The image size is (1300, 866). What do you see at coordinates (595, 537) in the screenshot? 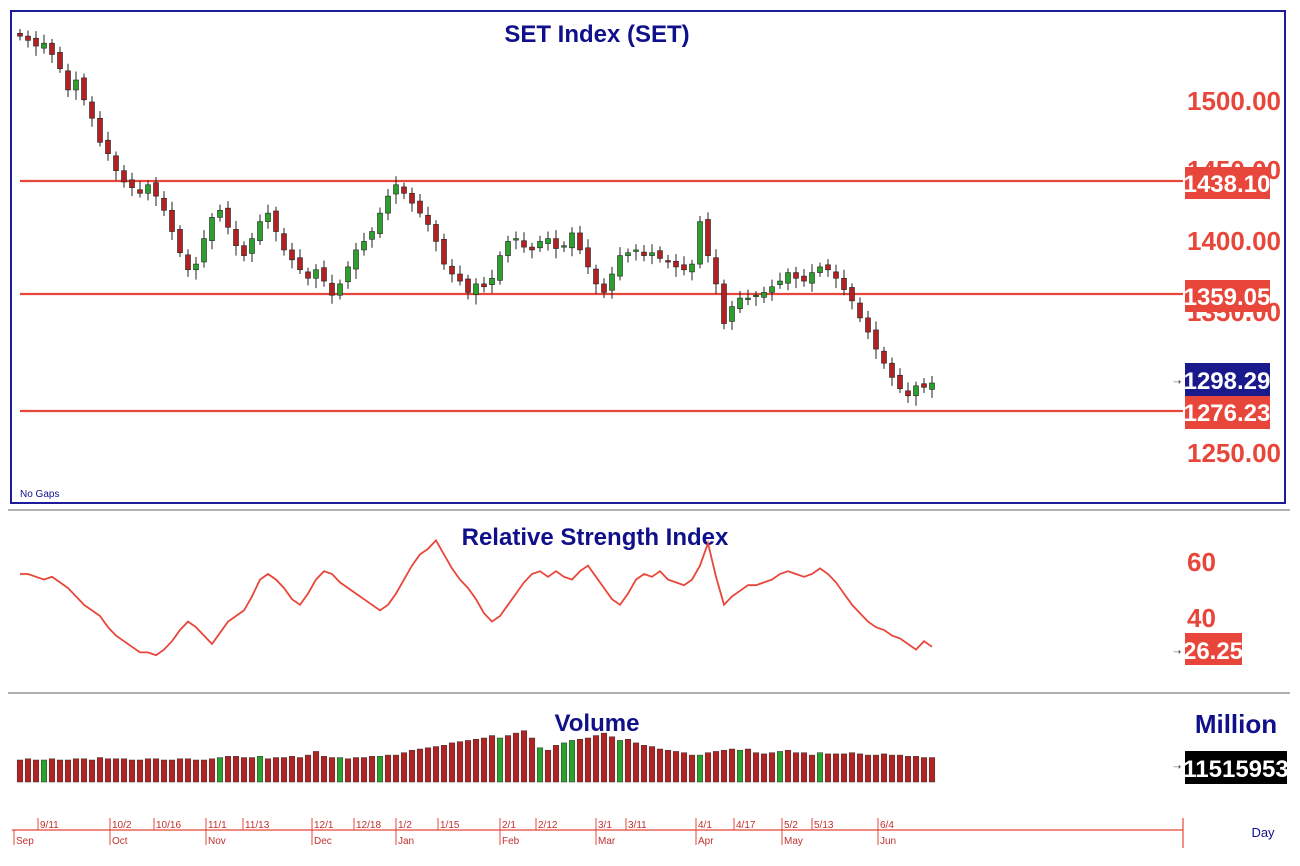
I see `rsi-chart-title: Relative Strength Index` at bounding box center [595, 537].